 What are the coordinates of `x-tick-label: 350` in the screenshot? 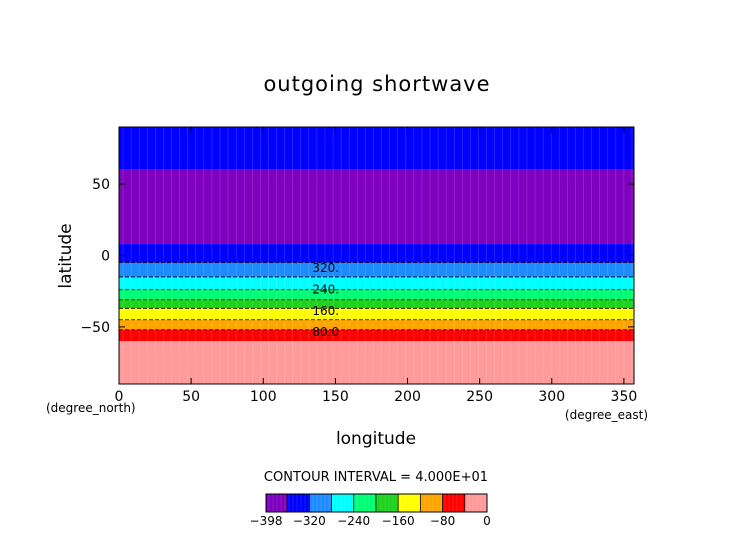 It's located at (624, 397).